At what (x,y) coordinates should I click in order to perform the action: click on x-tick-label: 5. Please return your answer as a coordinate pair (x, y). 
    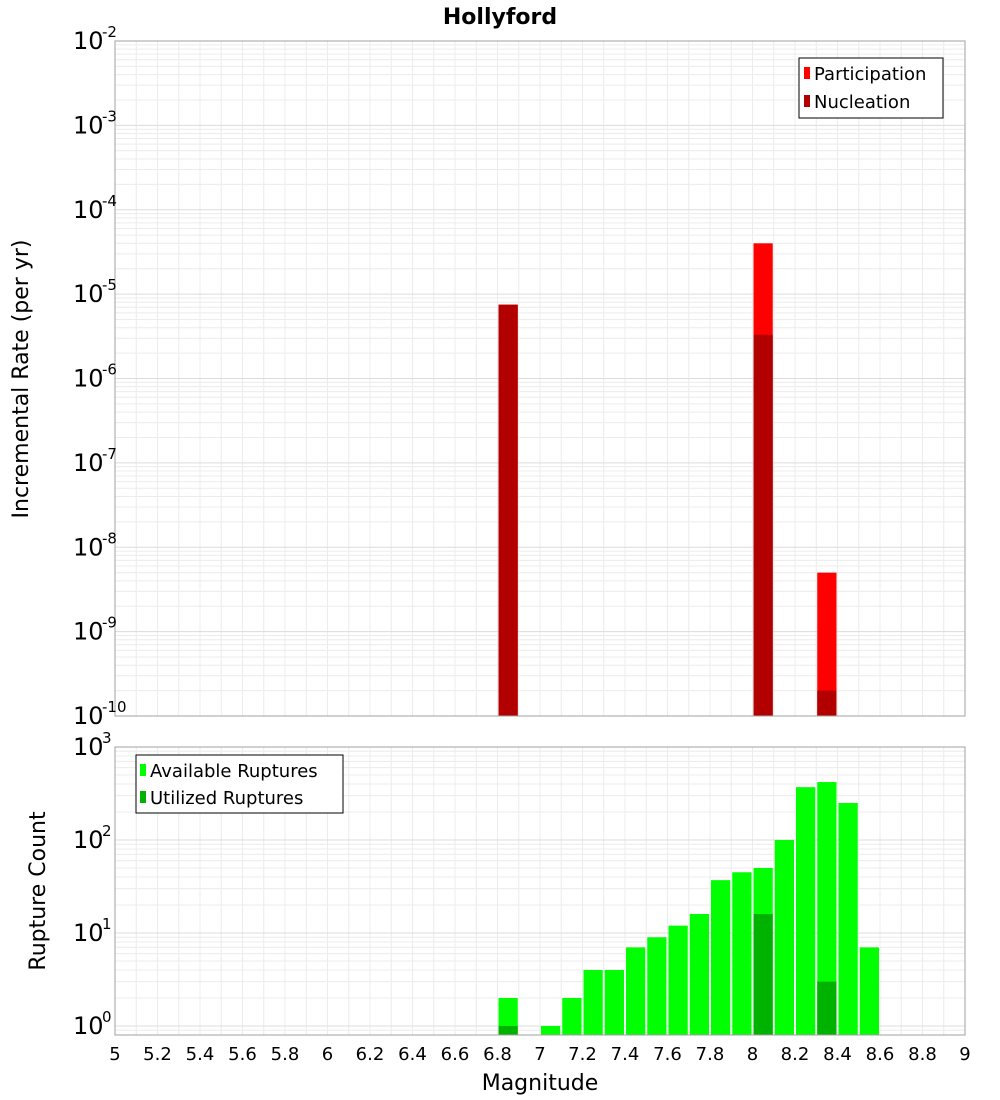
    Looking at the image, I should click on (114, 1054).